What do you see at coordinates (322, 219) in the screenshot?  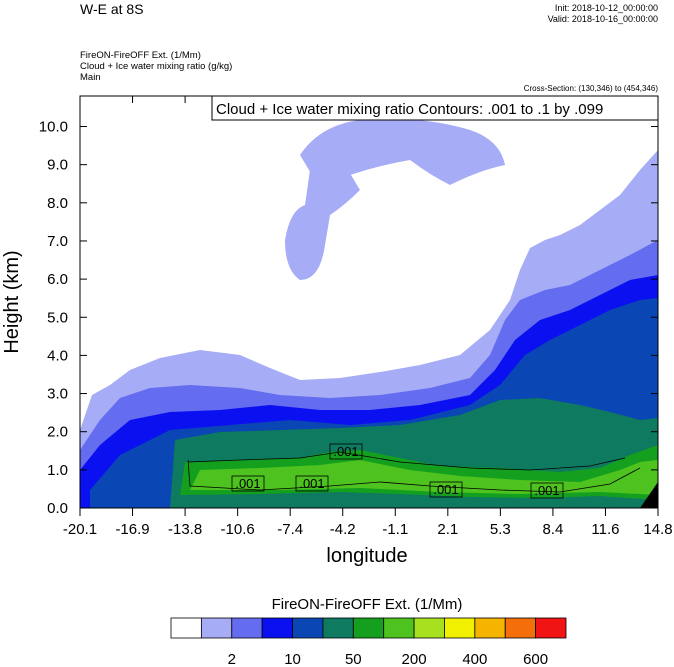 I see `cirrus-patch` at bounding box center [322, 219].